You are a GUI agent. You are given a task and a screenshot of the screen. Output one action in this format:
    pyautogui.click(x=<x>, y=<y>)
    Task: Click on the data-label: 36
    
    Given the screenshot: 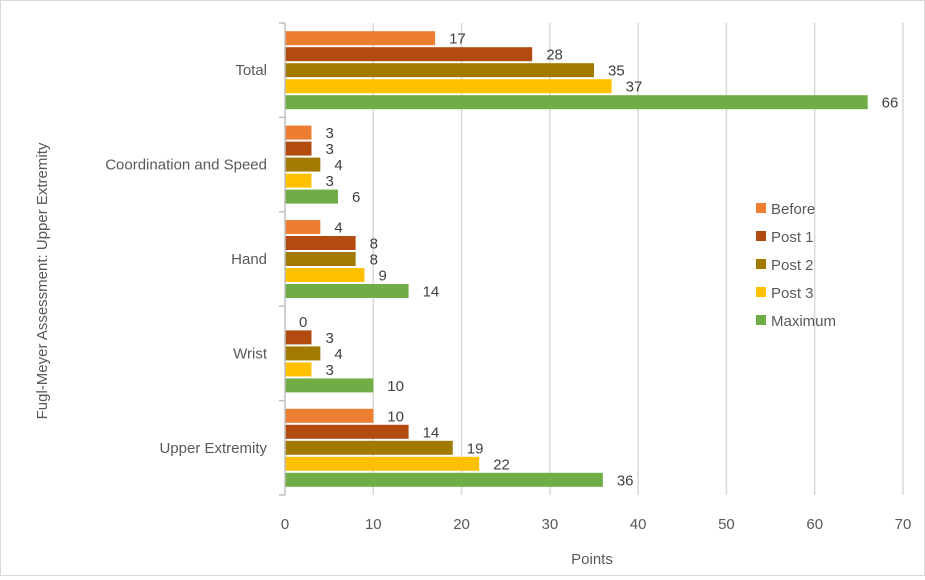 What is the action you would take?
    pyautogui.click(x=625, y=480)
    